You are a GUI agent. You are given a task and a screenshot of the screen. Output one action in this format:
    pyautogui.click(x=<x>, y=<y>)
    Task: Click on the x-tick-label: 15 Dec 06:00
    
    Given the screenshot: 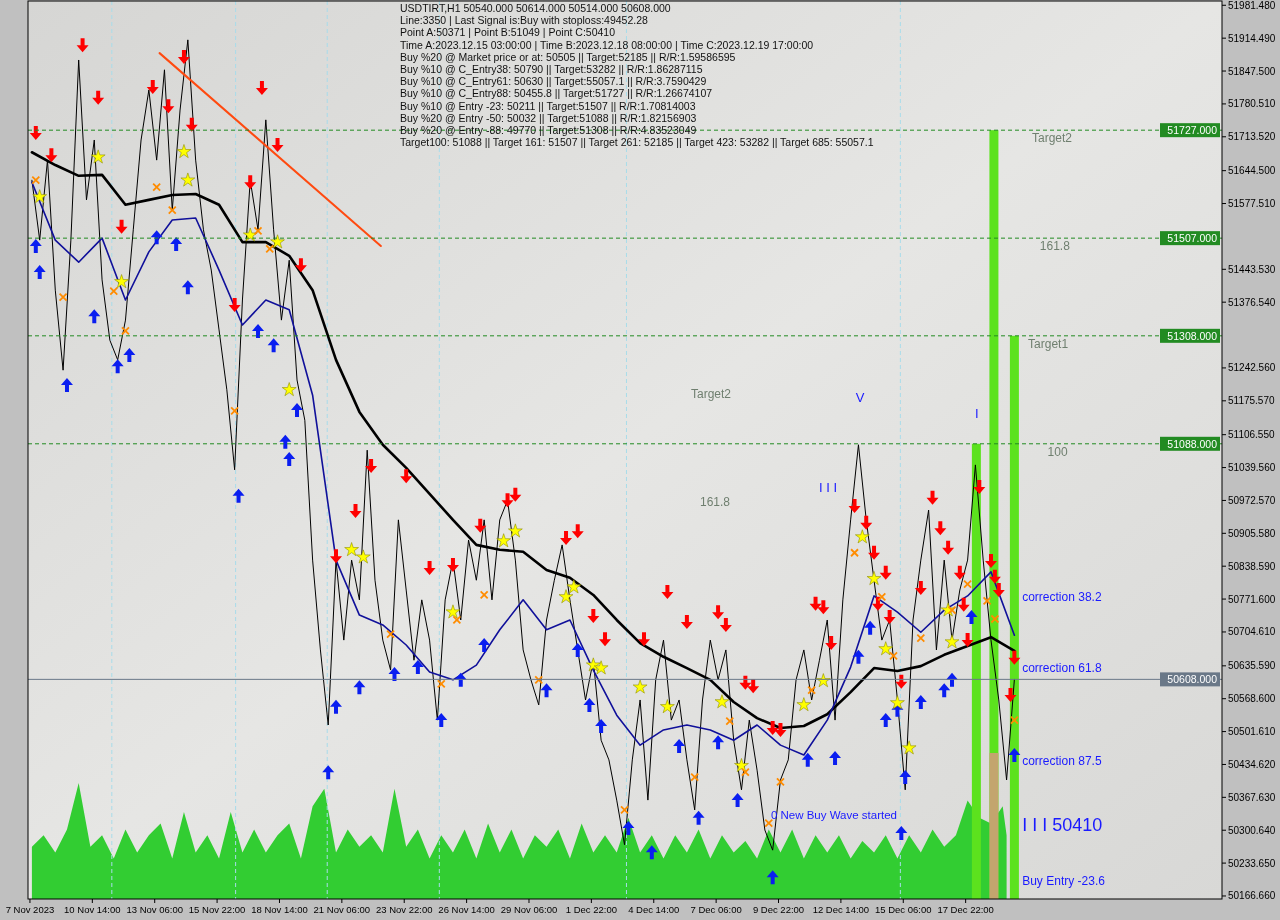 What is the action you would take?
    pyautogui.click(x=903, y=909)
    